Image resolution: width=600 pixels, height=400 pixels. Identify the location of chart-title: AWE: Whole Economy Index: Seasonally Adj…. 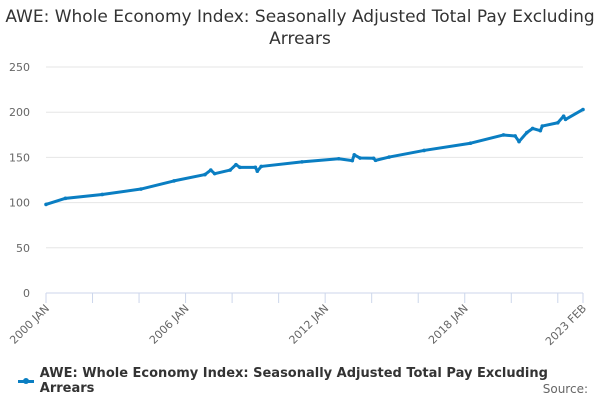
(300, 28).